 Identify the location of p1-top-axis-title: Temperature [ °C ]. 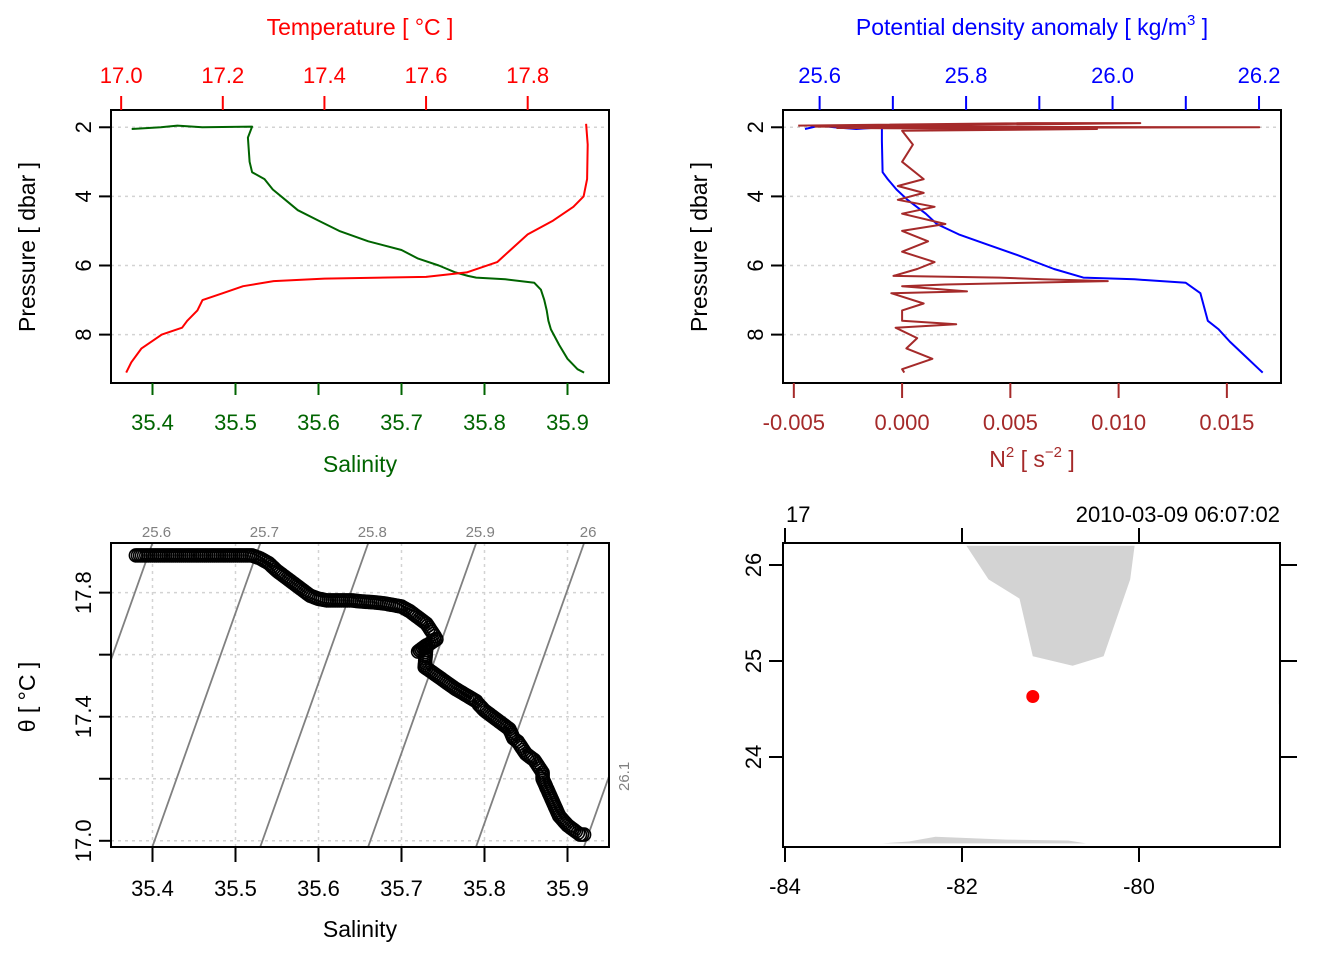
(360, 27).